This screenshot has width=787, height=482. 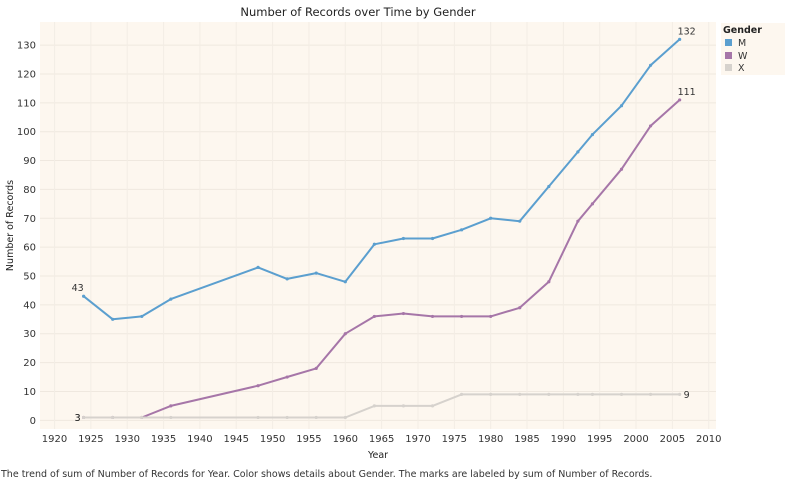 What do you see at coordinates (687, 31) in the screenshot?
I see `data-label-m: 132` at bounding box center [687, 31].